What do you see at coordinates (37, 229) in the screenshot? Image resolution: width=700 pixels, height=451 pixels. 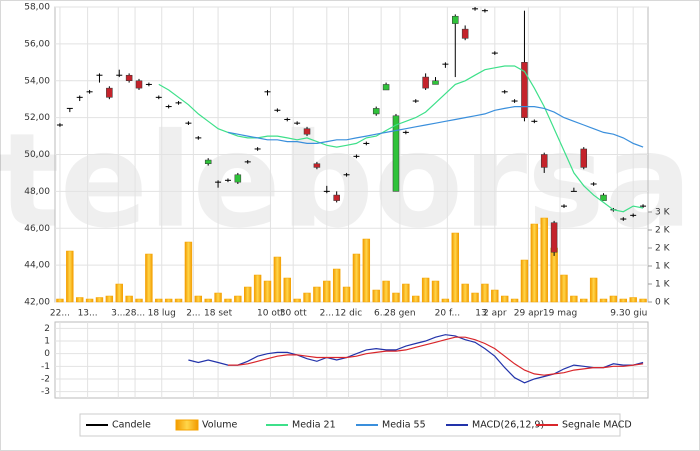 I see `y-tick-label: 46,00` at bounding box center [37, 229].